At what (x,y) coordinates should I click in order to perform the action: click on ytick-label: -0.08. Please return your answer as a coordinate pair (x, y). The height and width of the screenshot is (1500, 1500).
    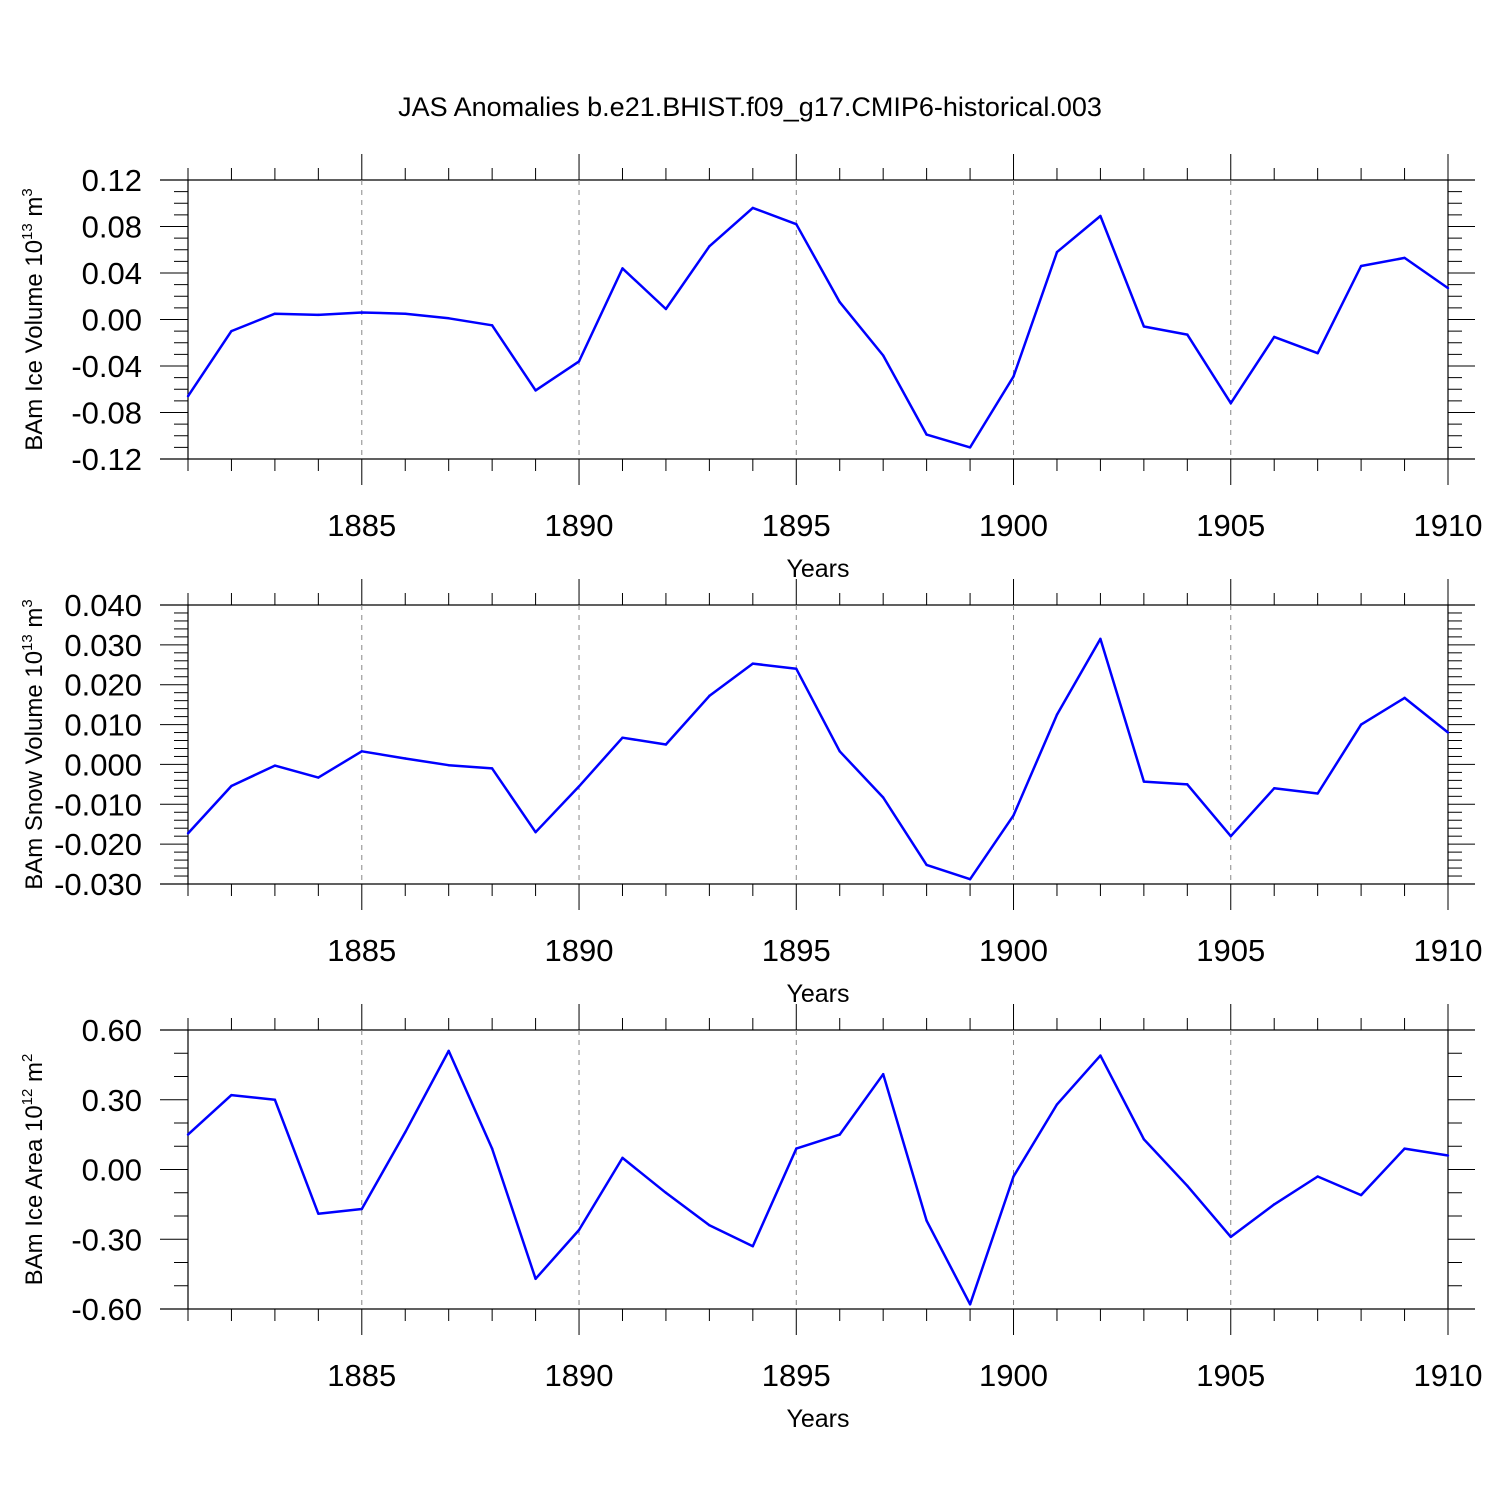
    Looking at the image, I should click on (106, 413).